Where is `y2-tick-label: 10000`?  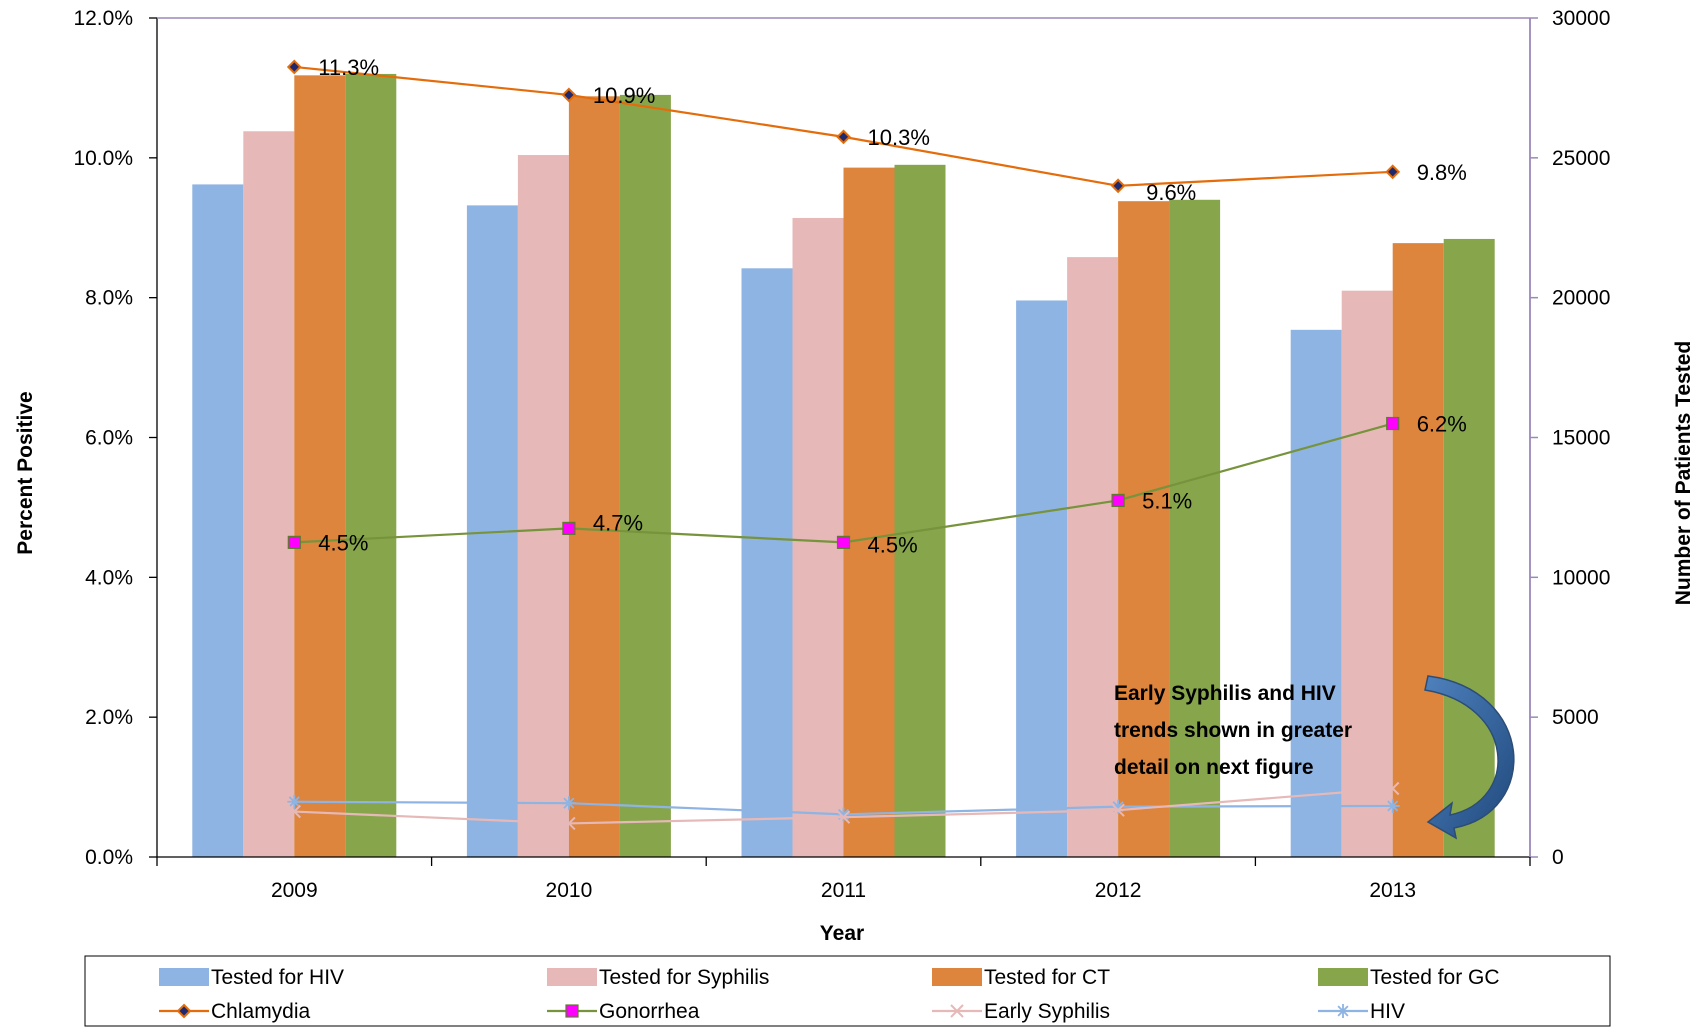
y2-tick-label: 10000 is located at coordinates (1581, 577).